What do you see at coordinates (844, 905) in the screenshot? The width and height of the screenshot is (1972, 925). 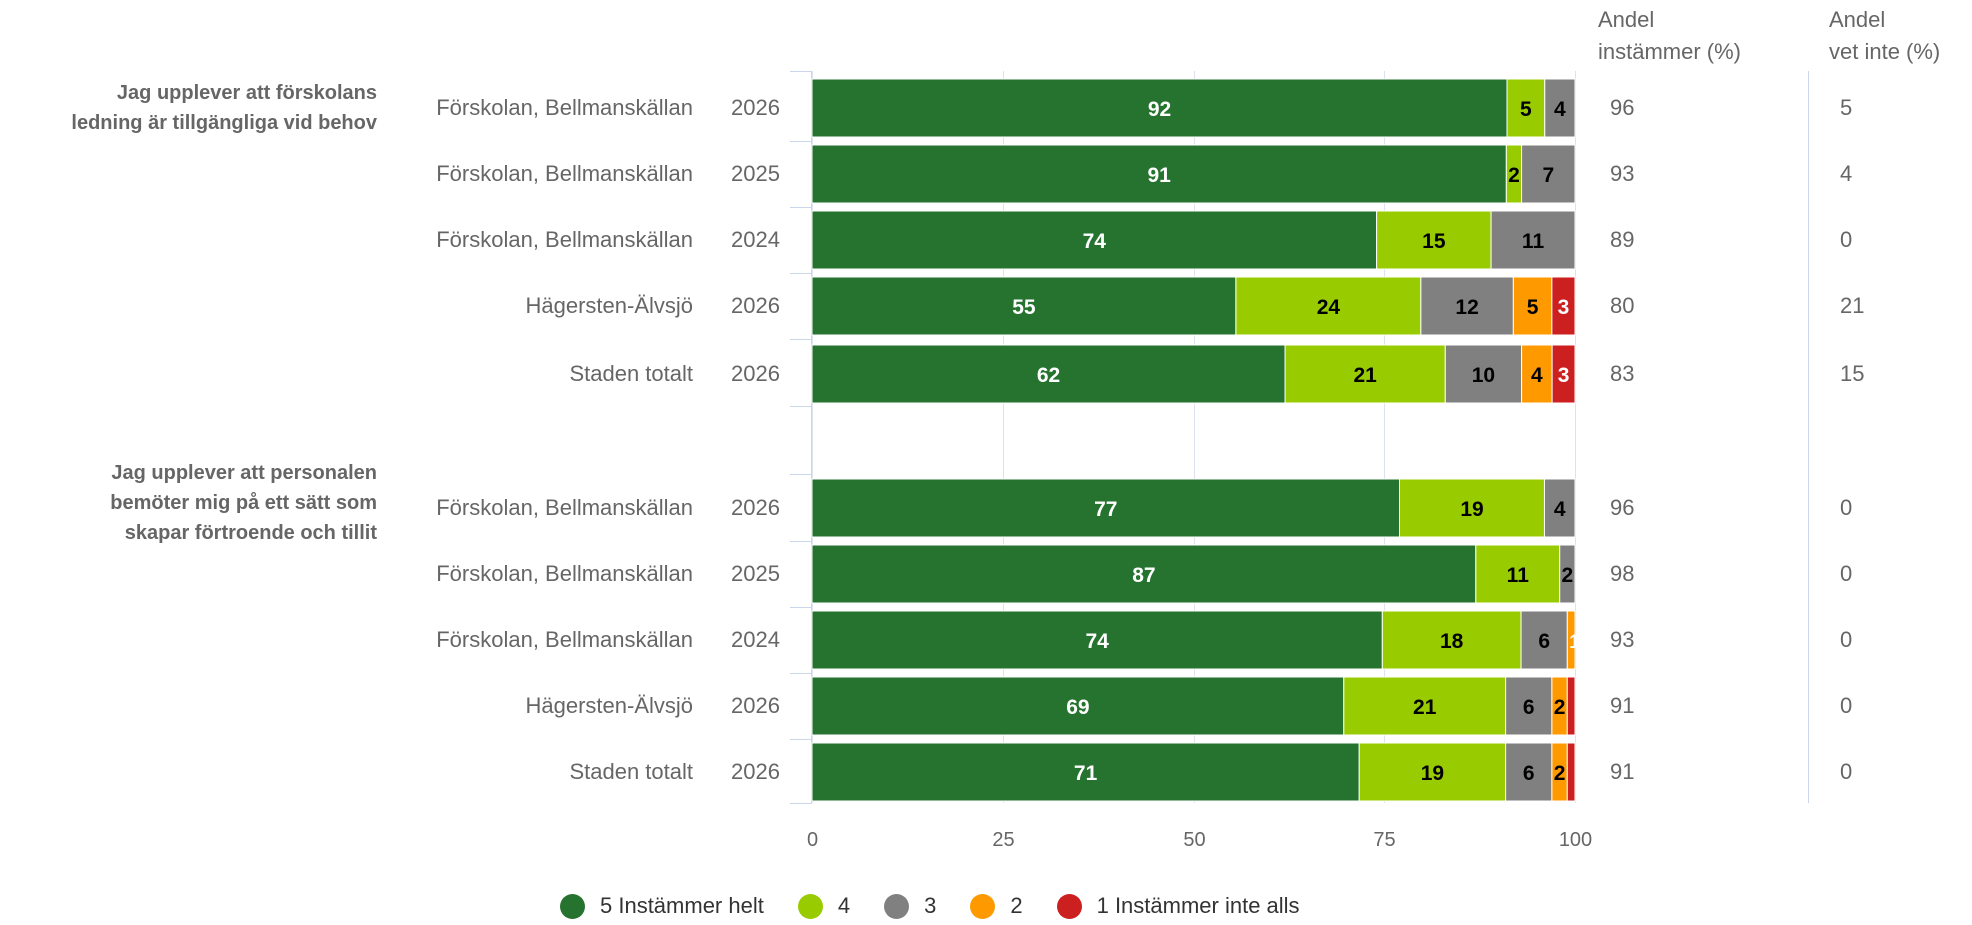 I see `legend-label-4: 4` at bounding box center [844, 905].